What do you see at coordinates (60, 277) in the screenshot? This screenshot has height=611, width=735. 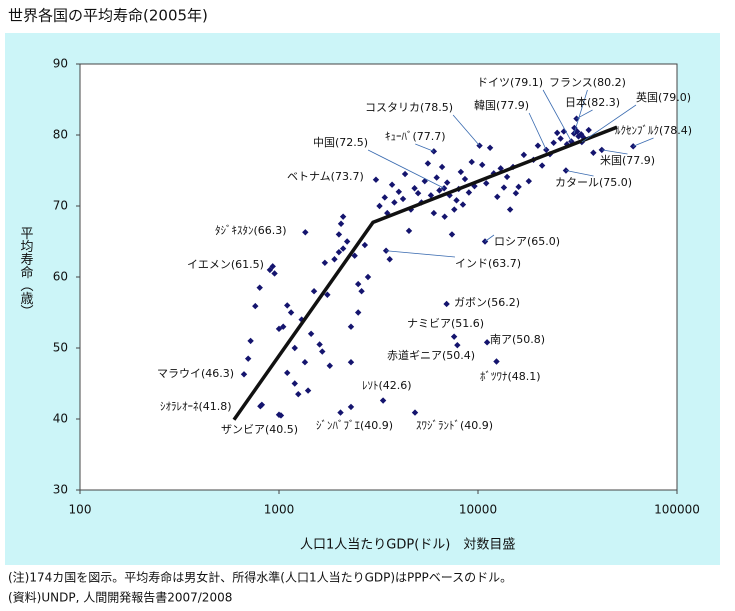 I see `y-tick-label: 60` at bounding box center [60, 277].